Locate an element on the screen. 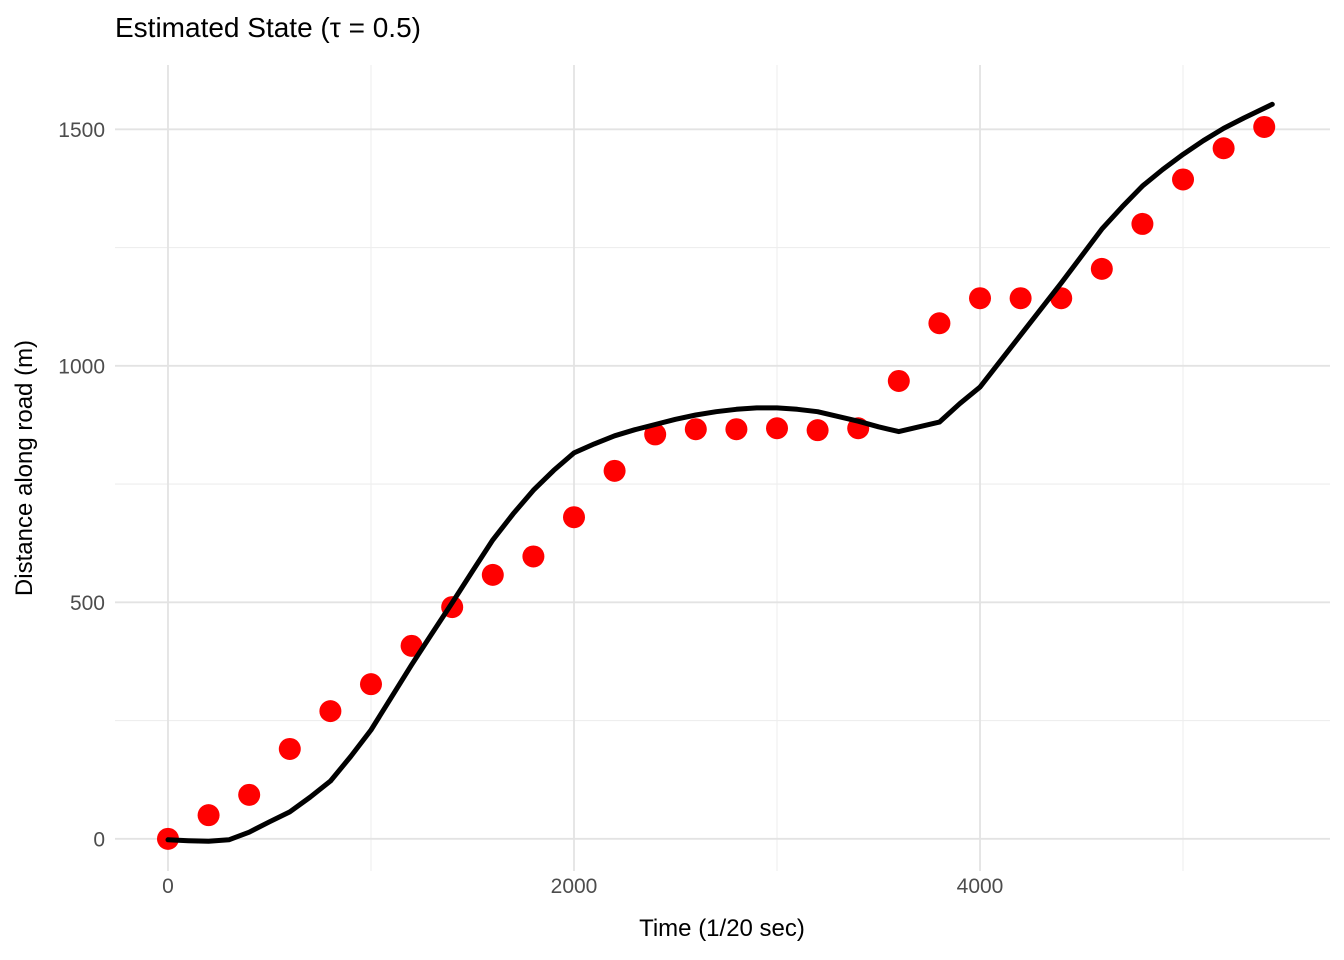 The image size is (1344, 960). y-axis-title: Distance along road (m) is located at coordinates (24, 468).